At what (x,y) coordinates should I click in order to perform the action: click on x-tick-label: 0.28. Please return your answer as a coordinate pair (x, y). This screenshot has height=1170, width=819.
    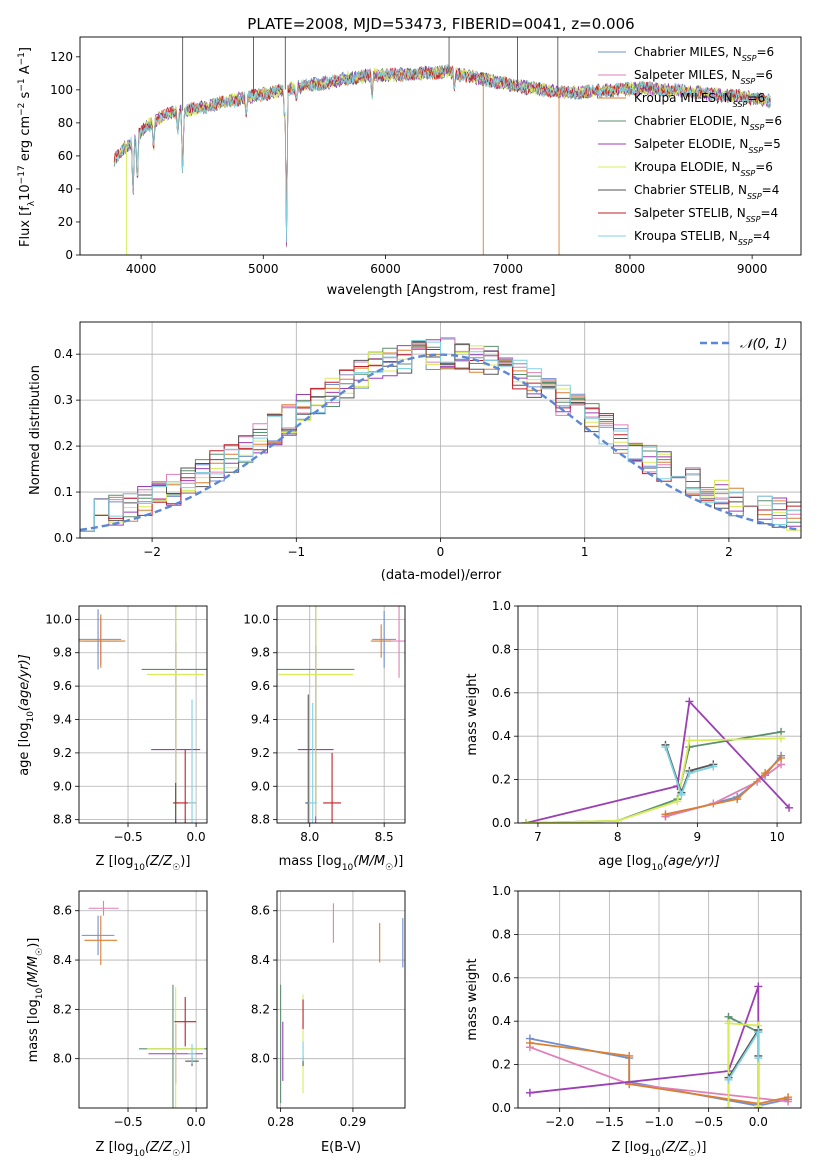
    Looking at the image, I should click on (280, 1122).